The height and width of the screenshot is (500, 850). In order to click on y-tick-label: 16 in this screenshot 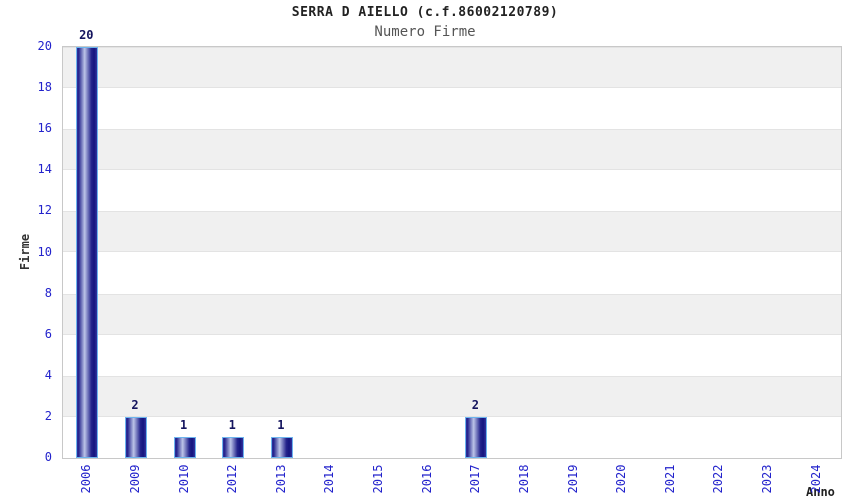, I will do `click(44, 128)`.